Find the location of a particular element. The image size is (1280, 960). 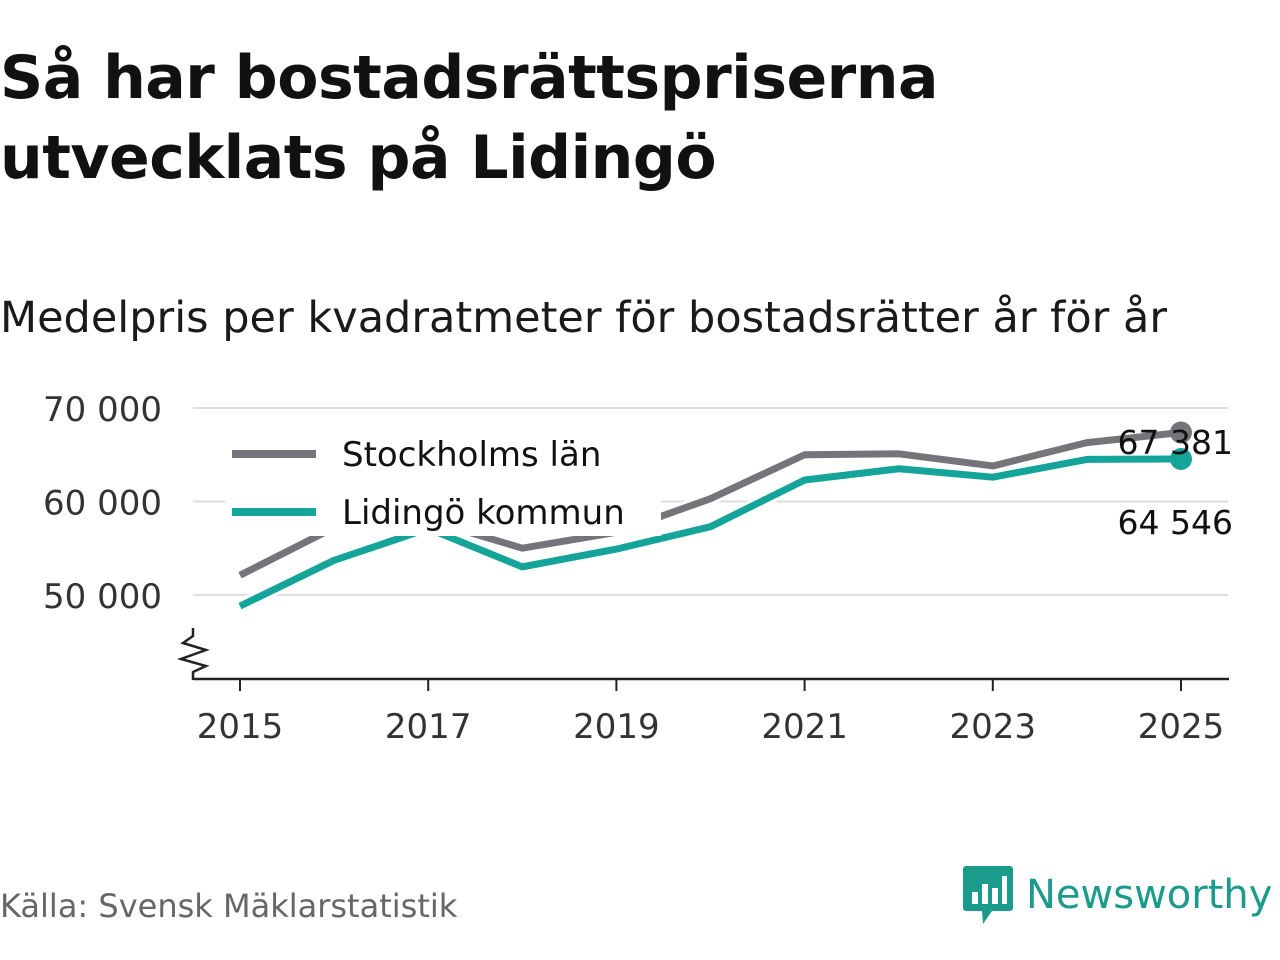

x-tick-label: 2021 is located at coordinates (804, 727).